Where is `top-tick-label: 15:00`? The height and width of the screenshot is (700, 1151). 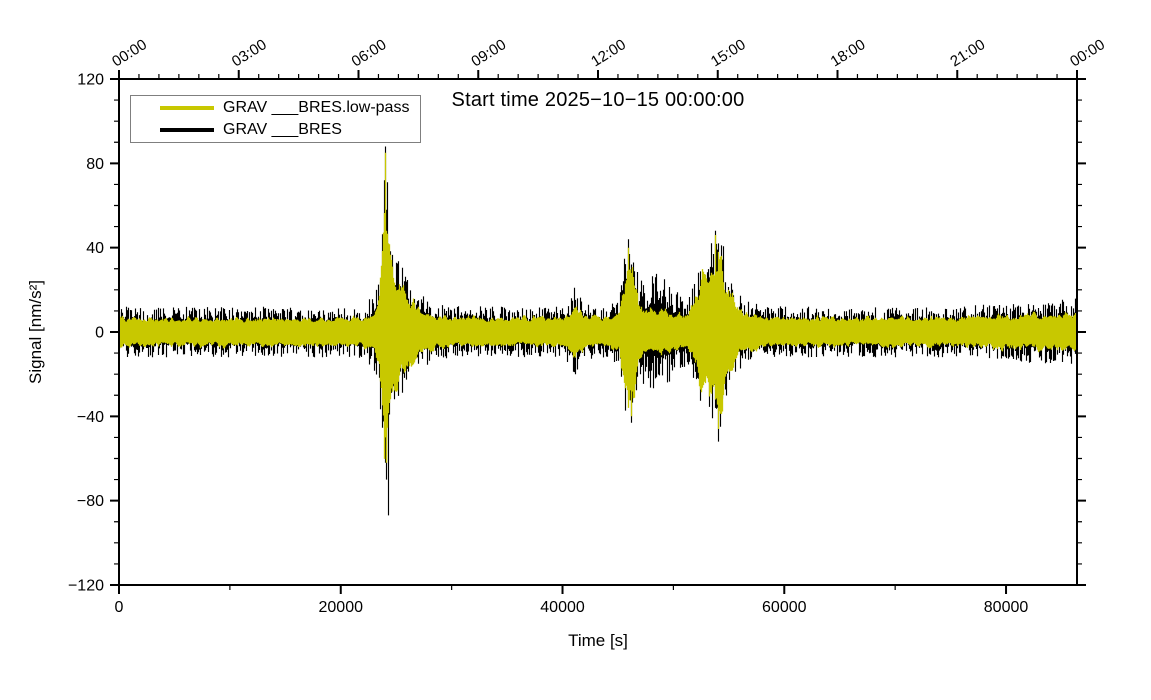 top-tick-label: 15:00 is located at coordinates (728, 53).